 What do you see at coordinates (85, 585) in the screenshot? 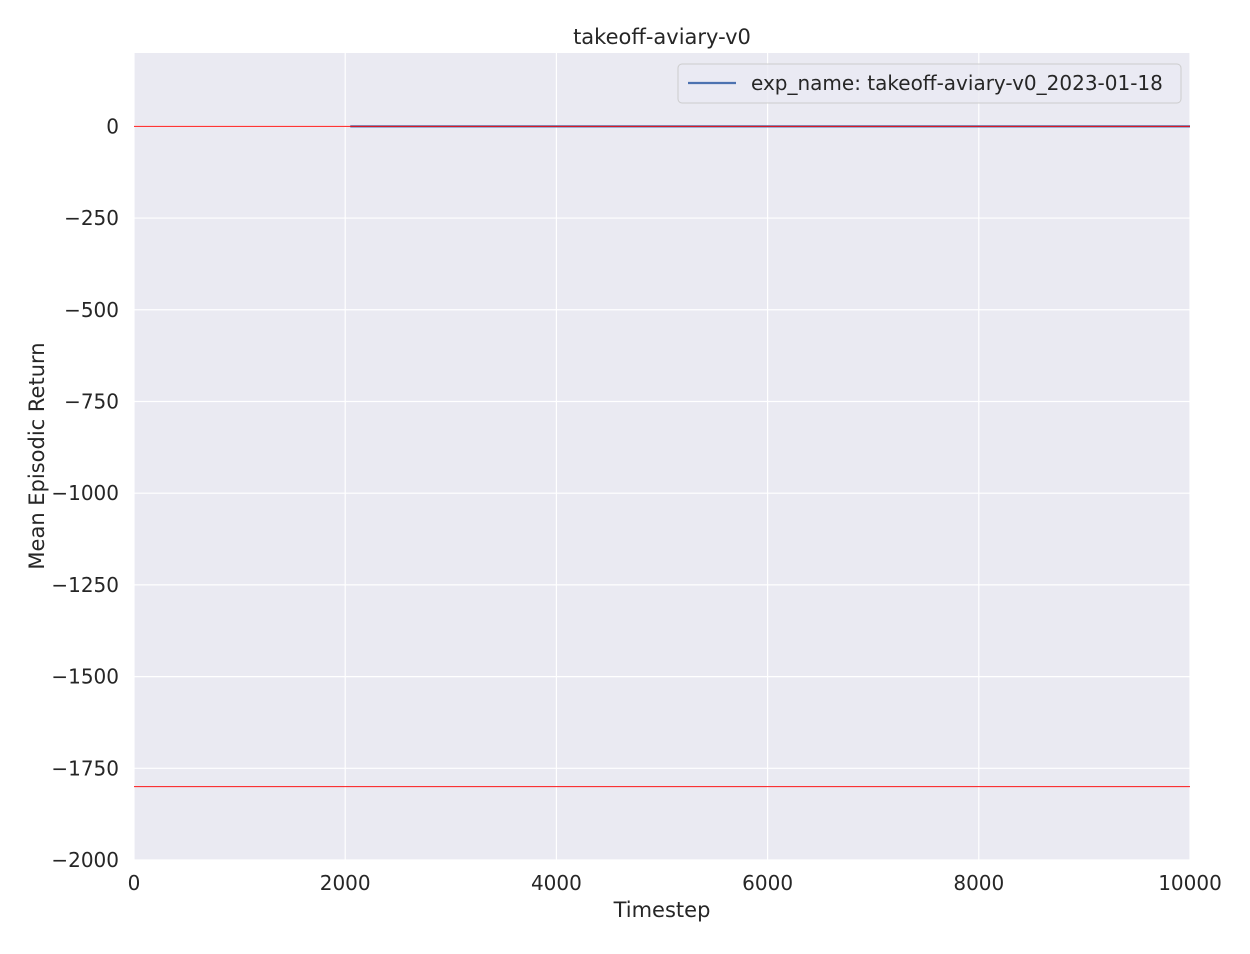
I see `y-tick-label: −1250` at bounding box center [85, 585].